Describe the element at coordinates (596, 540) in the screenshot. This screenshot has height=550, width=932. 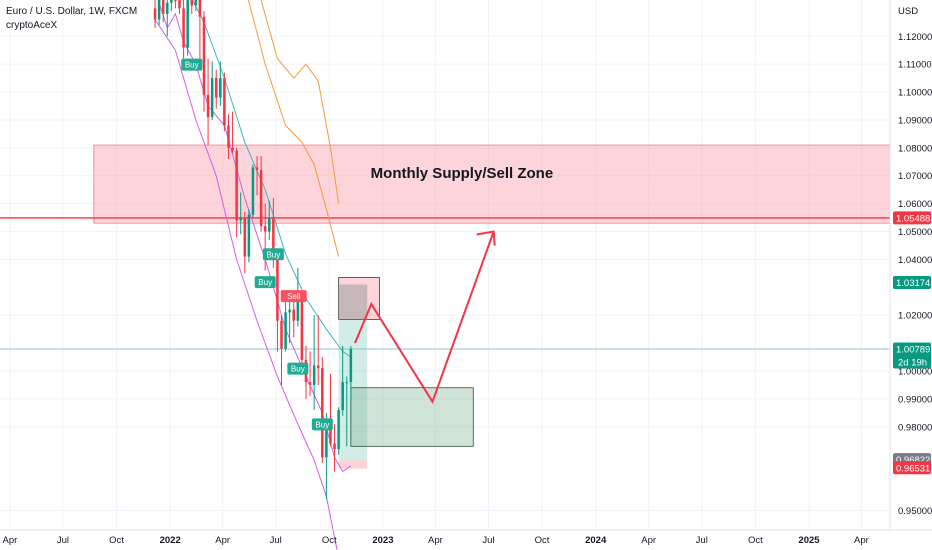
I see `time-tick-label: 2024` at that location.